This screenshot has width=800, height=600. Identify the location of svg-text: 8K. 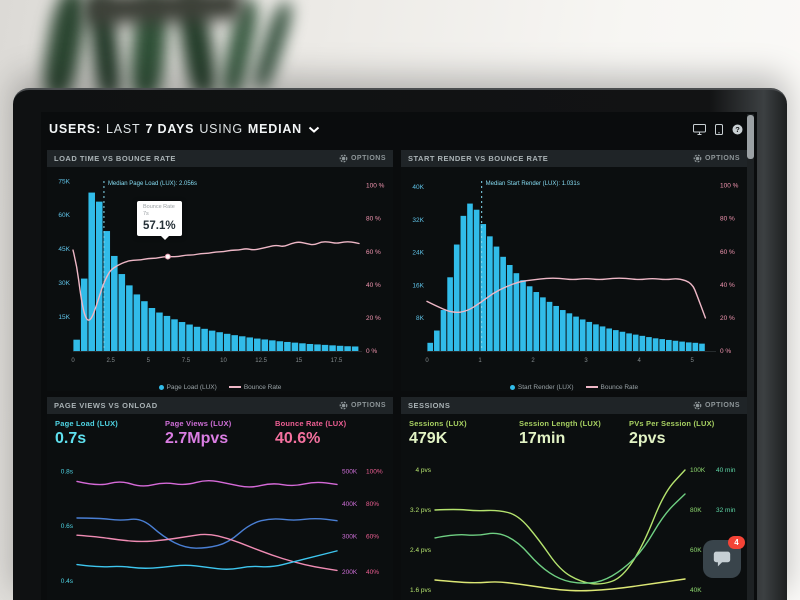
(420, 318).